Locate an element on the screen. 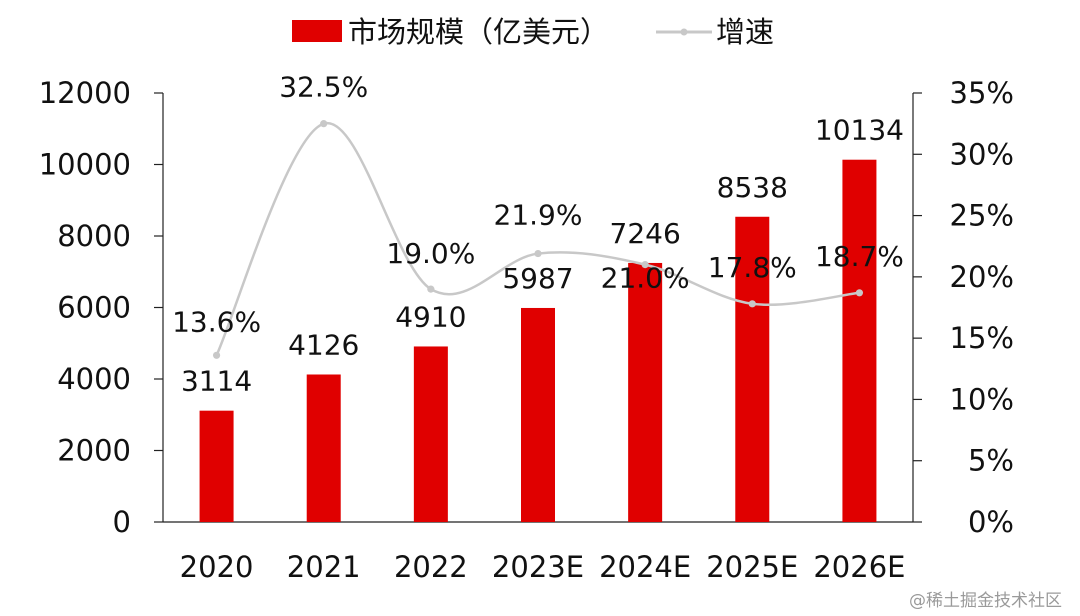  legend-bar-swatch is located at coordinates (317, 31).